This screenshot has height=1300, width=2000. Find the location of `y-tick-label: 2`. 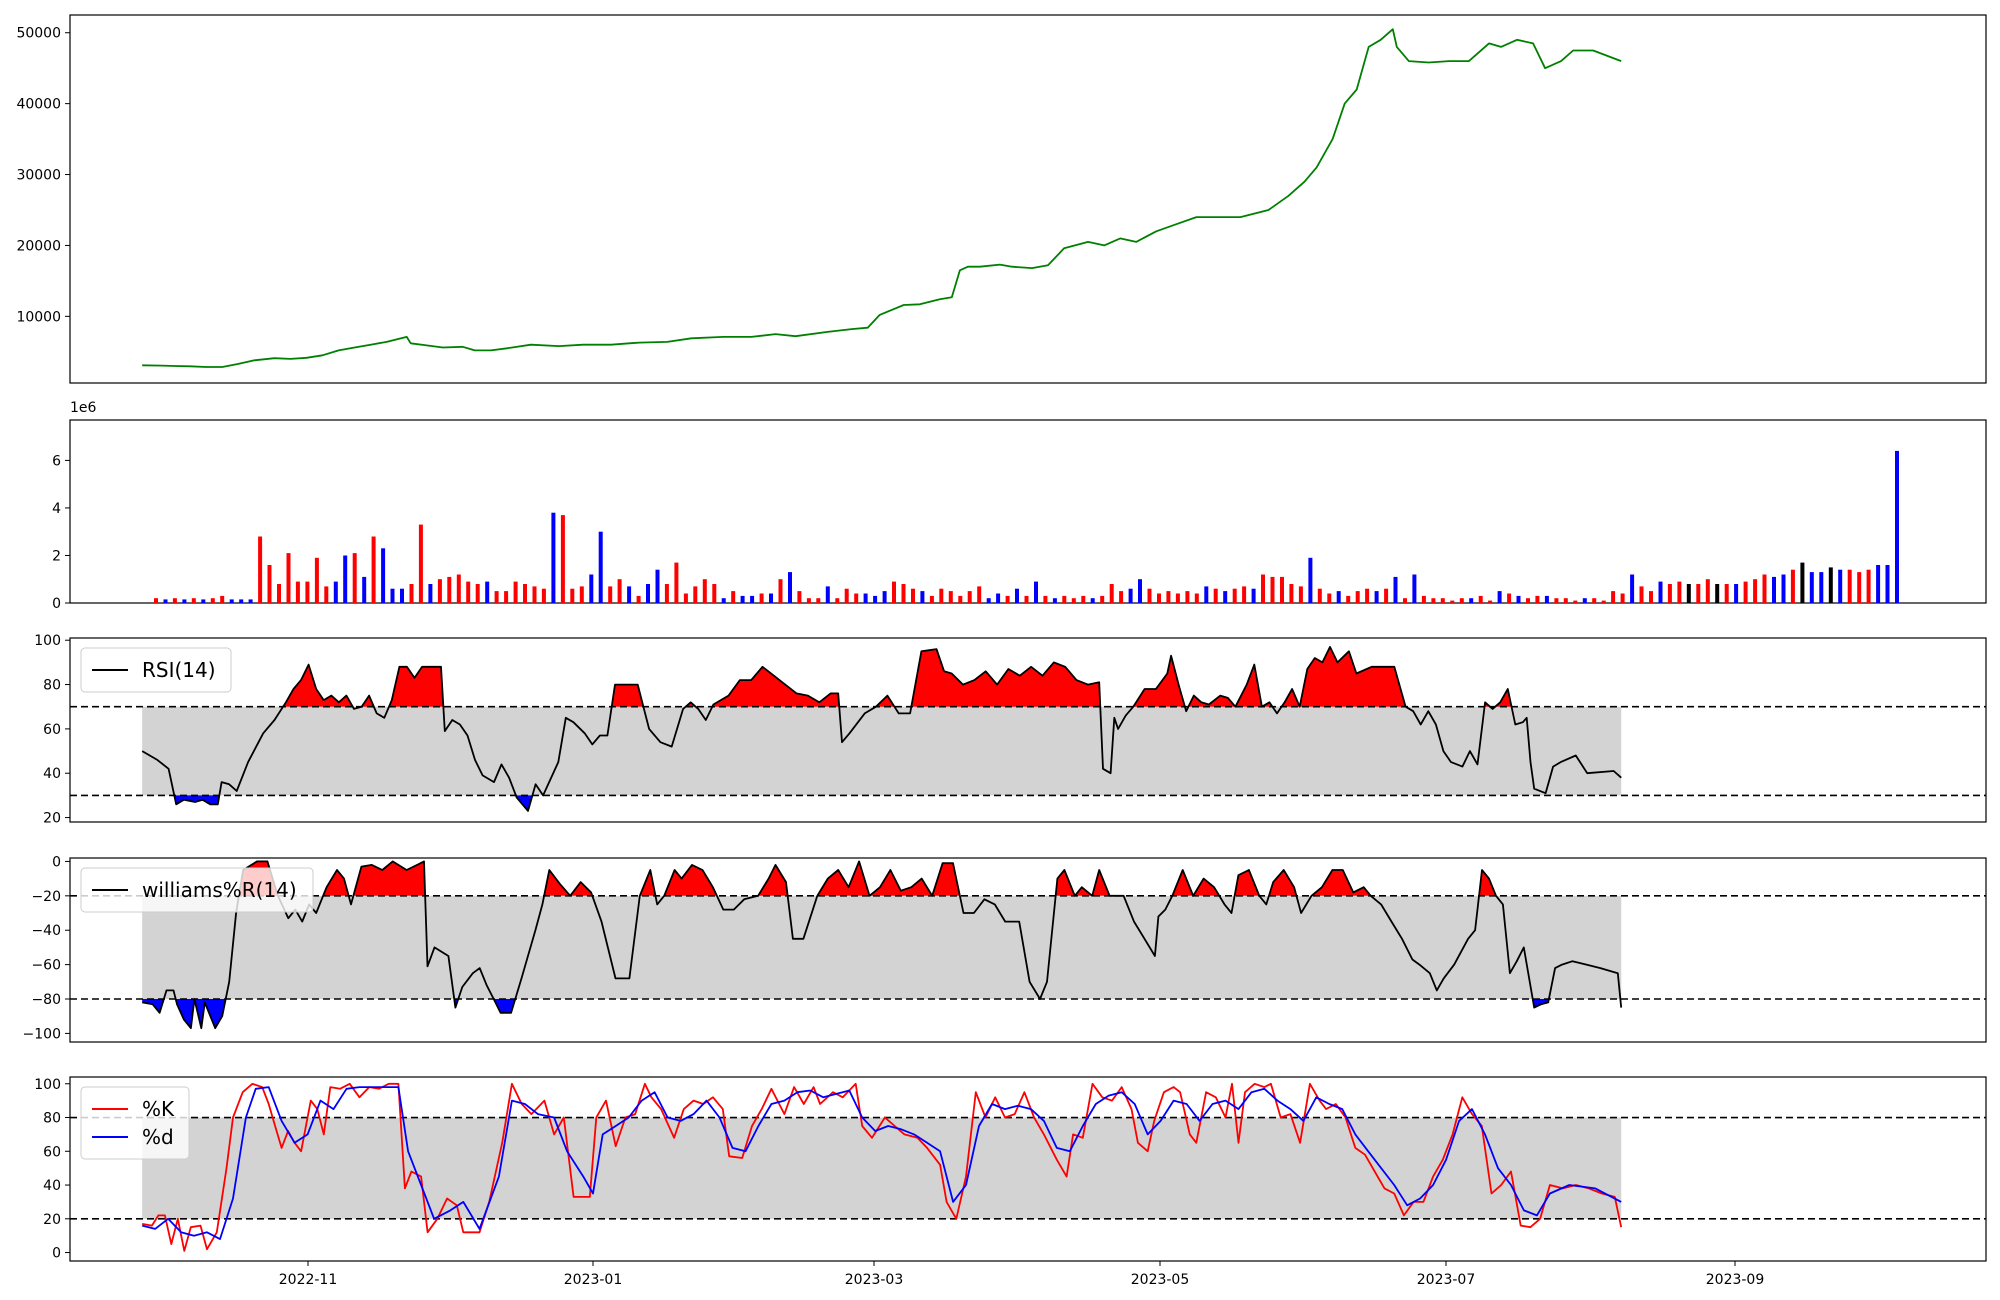

y-tick-label: 2 is located at coordinates (56, 556).